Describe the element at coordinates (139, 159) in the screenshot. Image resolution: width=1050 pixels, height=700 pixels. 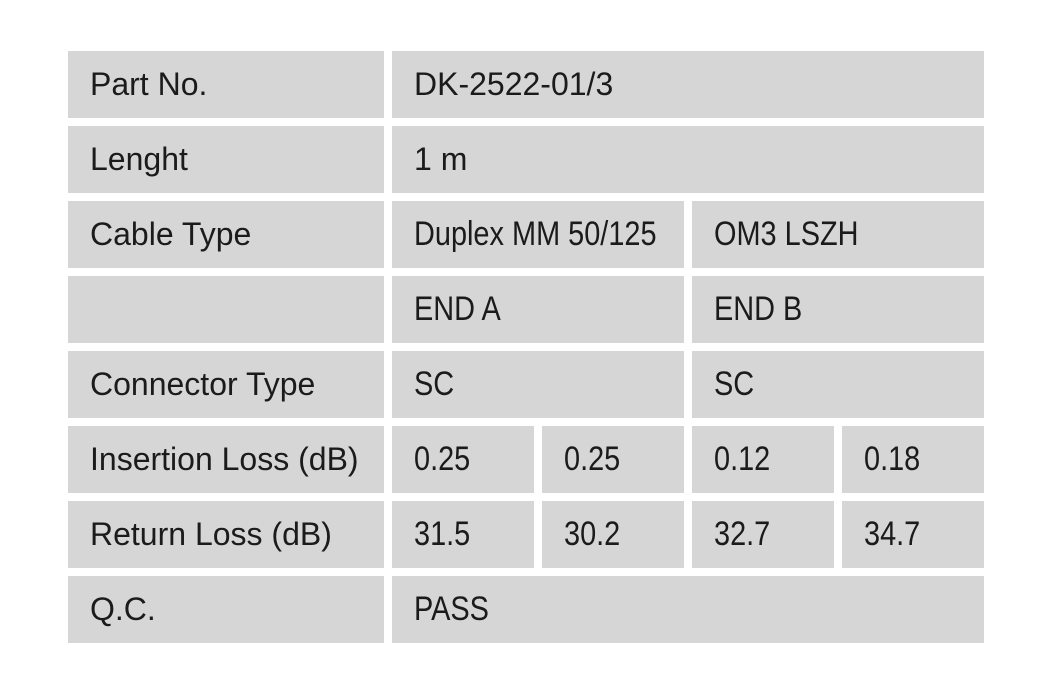
I see `length-label: Lenght` at that location.